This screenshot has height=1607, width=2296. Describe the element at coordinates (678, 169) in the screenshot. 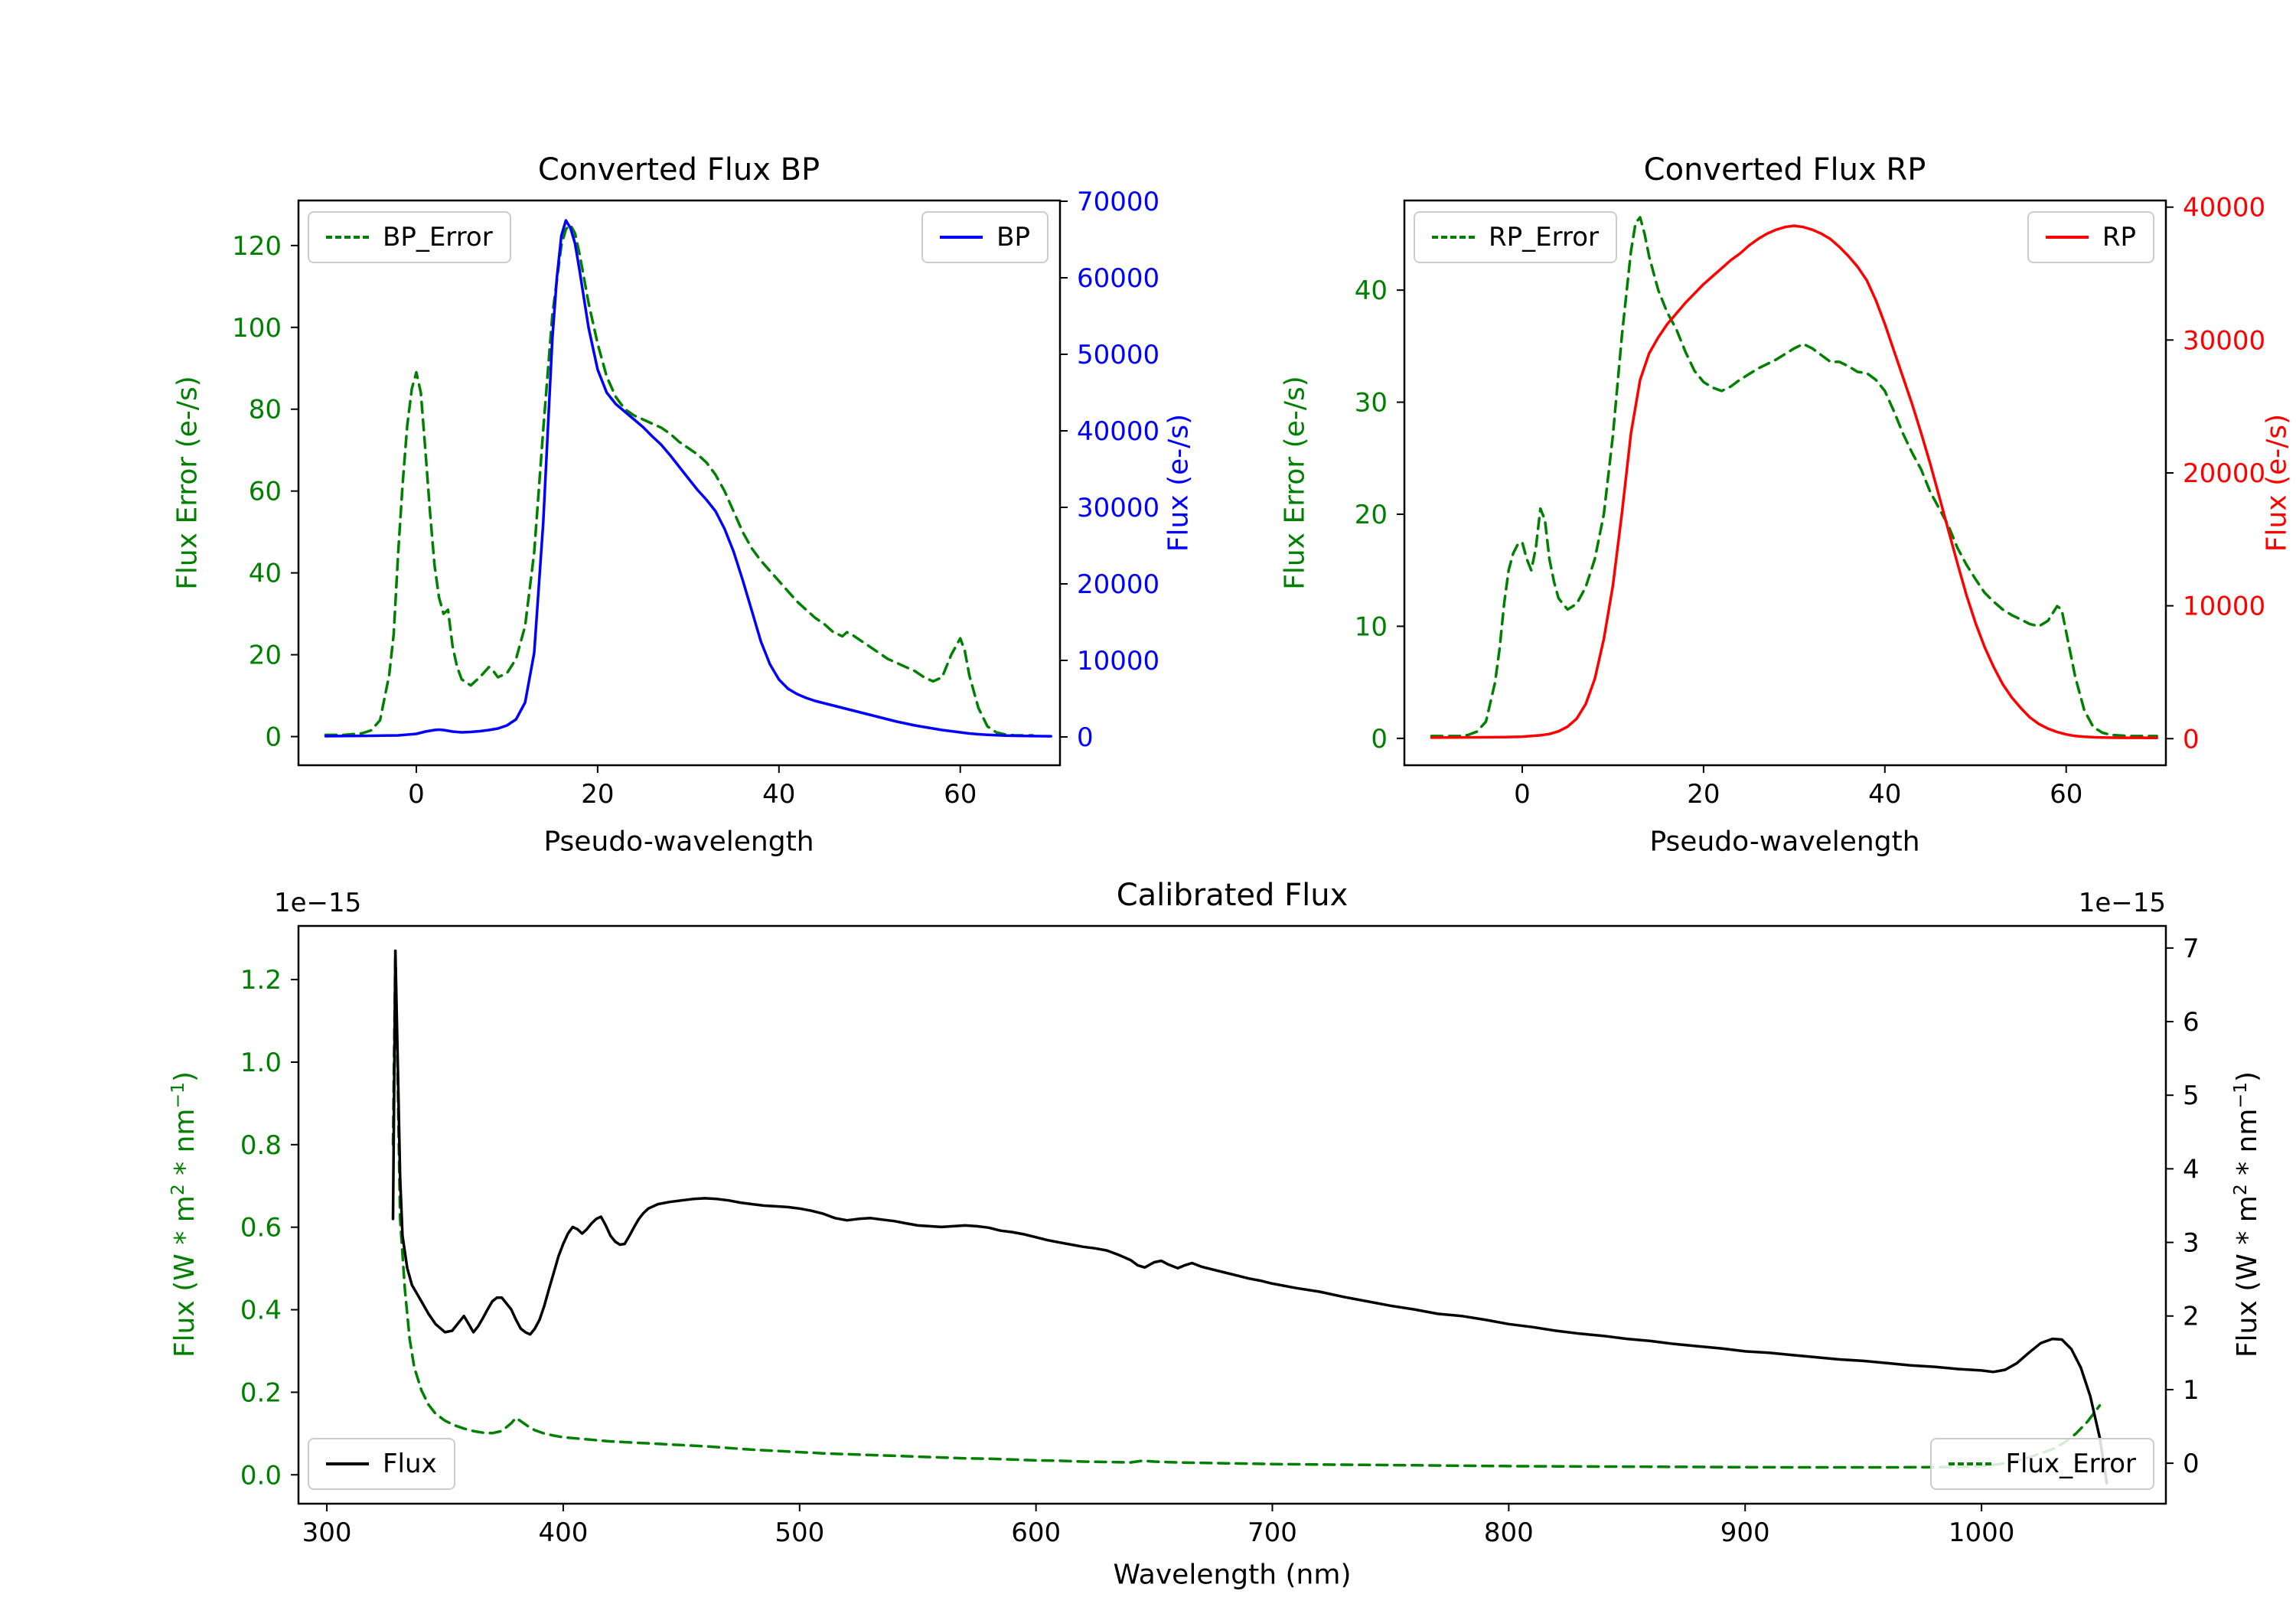

I see `bp-chart-title: Converted Flux BP` at that location.